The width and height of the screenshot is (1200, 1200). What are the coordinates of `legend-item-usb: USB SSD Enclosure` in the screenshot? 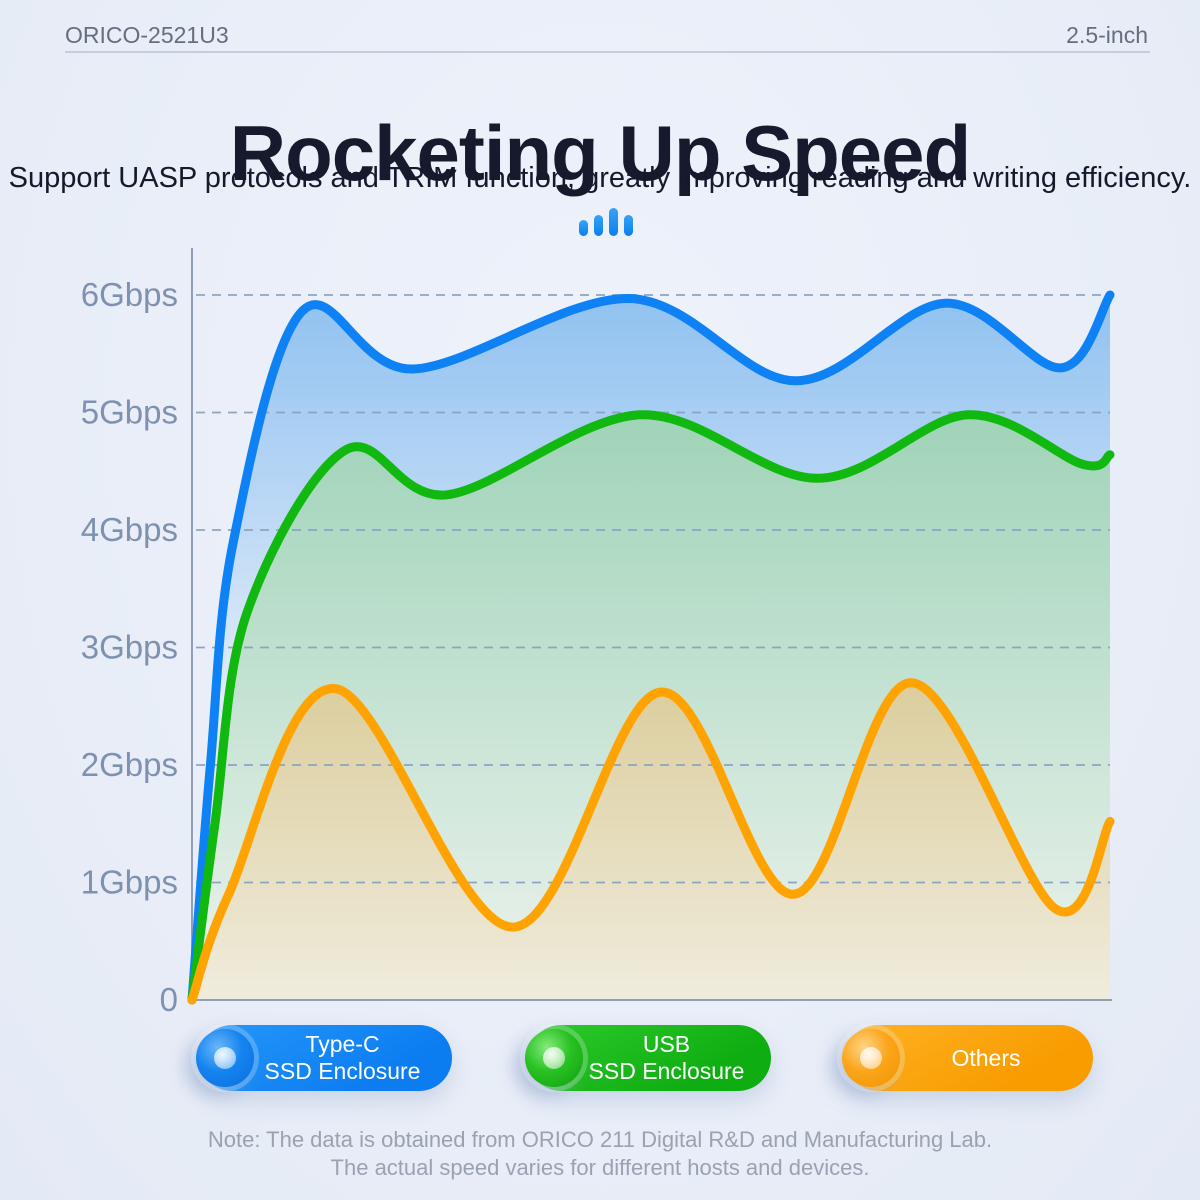 It's located at (648, 1058).